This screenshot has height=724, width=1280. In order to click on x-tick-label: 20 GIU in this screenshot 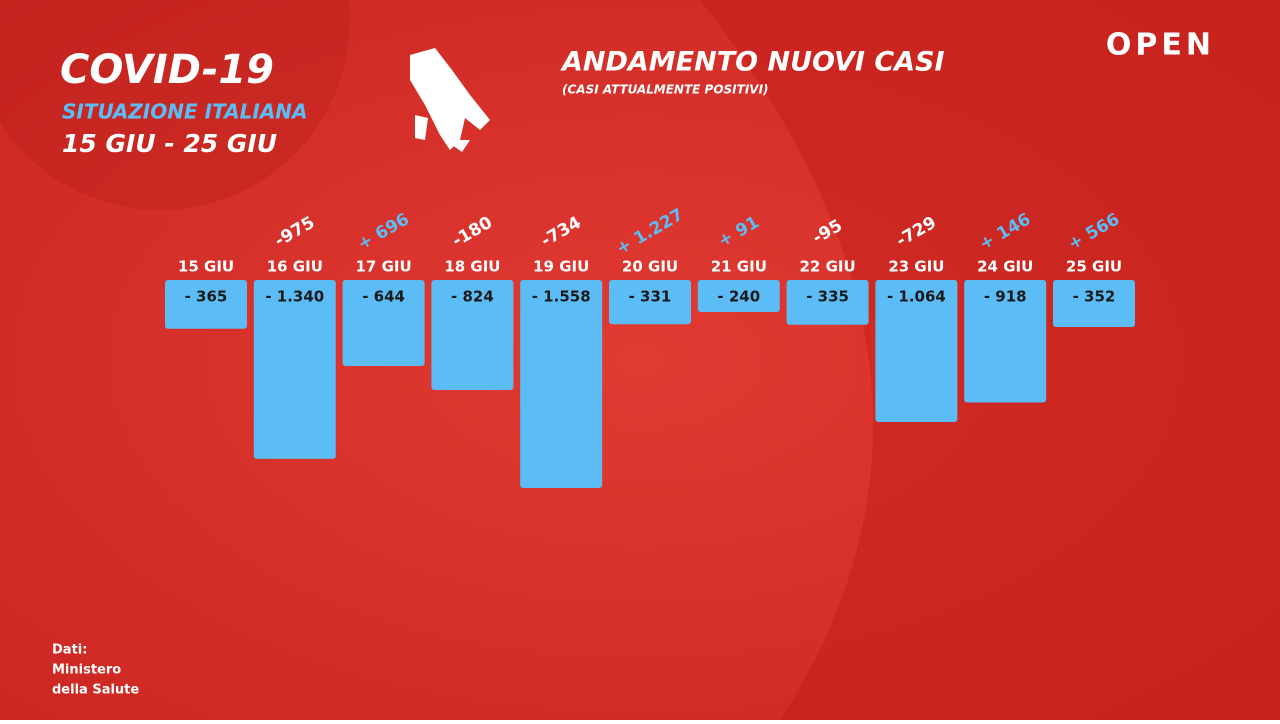, I will do `click(650, 267)`.